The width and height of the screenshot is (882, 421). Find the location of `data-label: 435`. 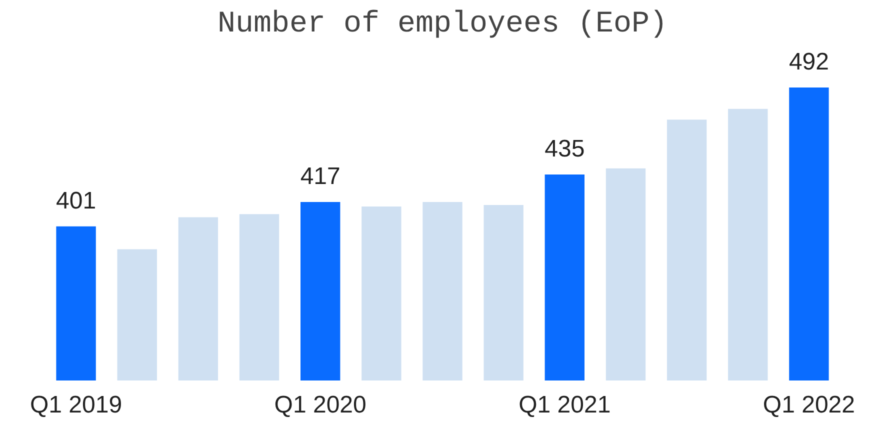

data-label: 435 is located at coordinates (564, 148).